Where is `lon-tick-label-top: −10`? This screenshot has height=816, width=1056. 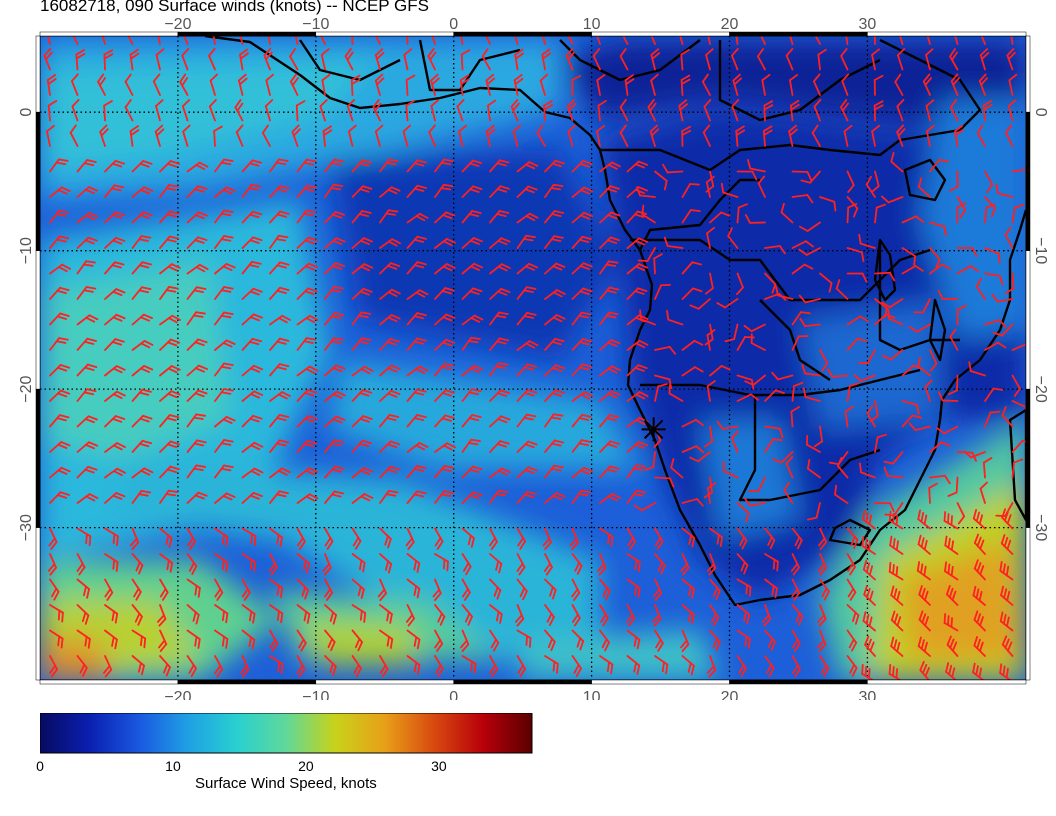
lon-tick-label-top: −10 is located at coordinates (315, 24).